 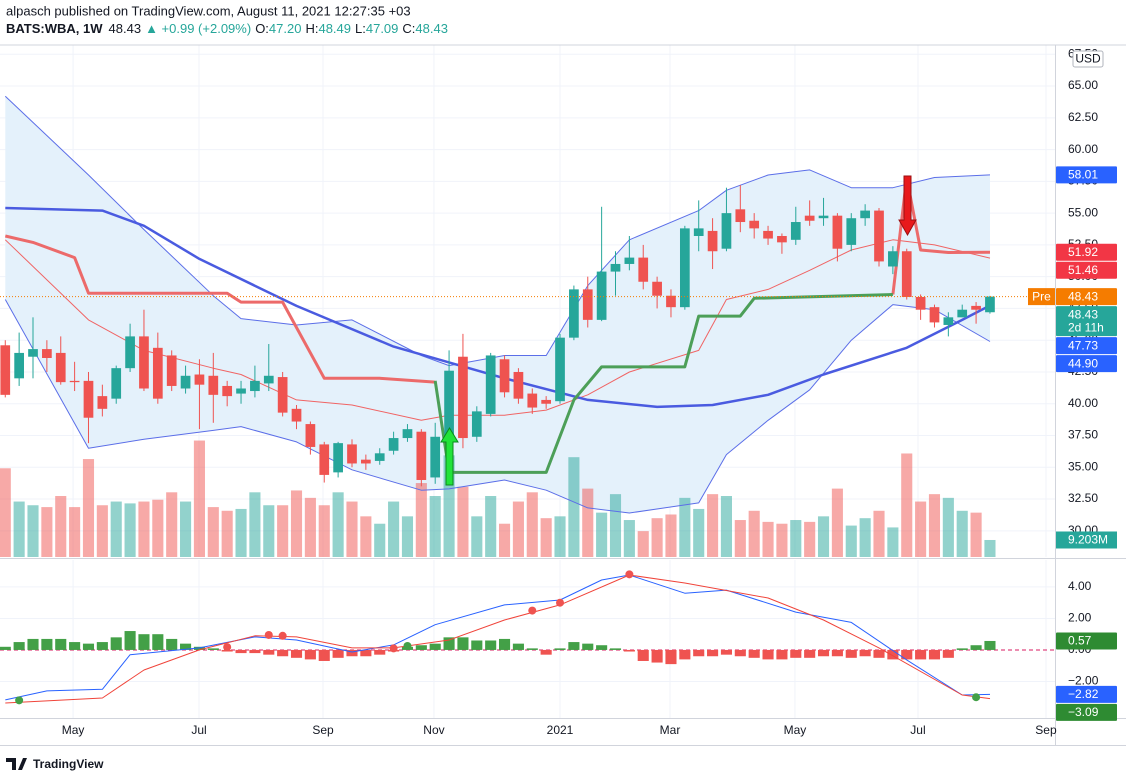 I want to click on y-tick-label: 60.00, so click(x=1083, y=149).